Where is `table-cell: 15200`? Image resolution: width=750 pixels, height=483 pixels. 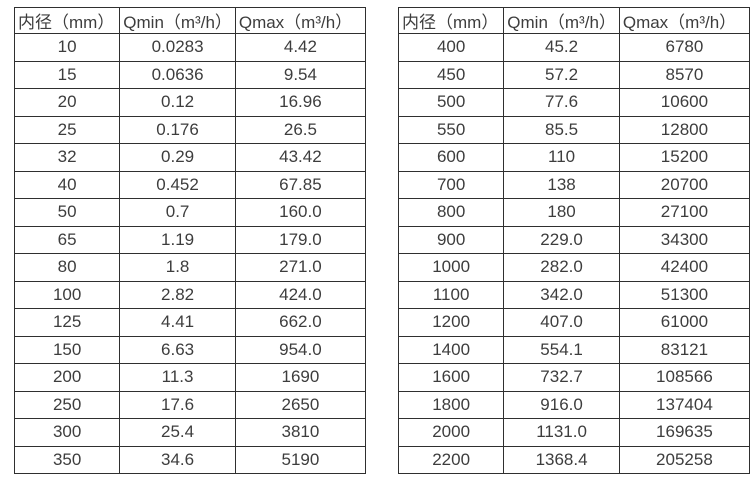 table-cell: 15200 is located at coordinates (684, 157).